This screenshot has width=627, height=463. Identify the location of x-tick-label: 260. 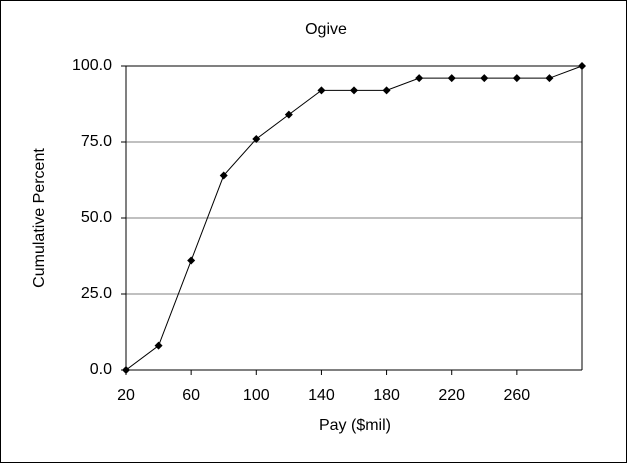
(517, 395).